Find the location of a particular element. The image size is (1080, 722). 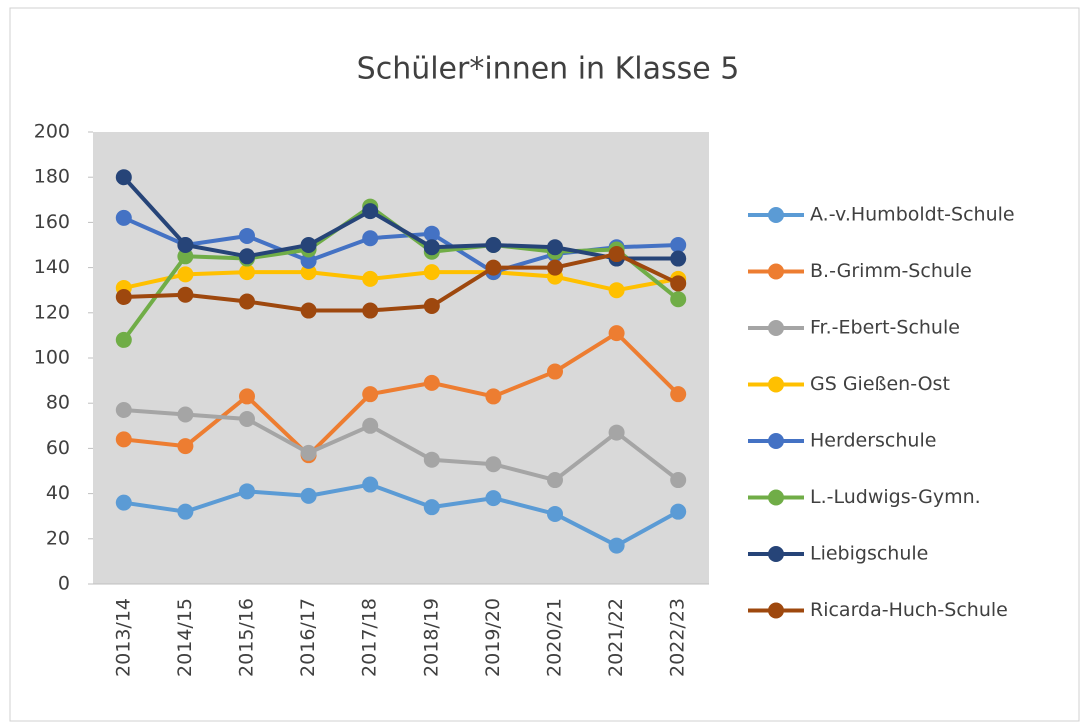

y-tick-label: 0 is located at coordinates (64, 584).